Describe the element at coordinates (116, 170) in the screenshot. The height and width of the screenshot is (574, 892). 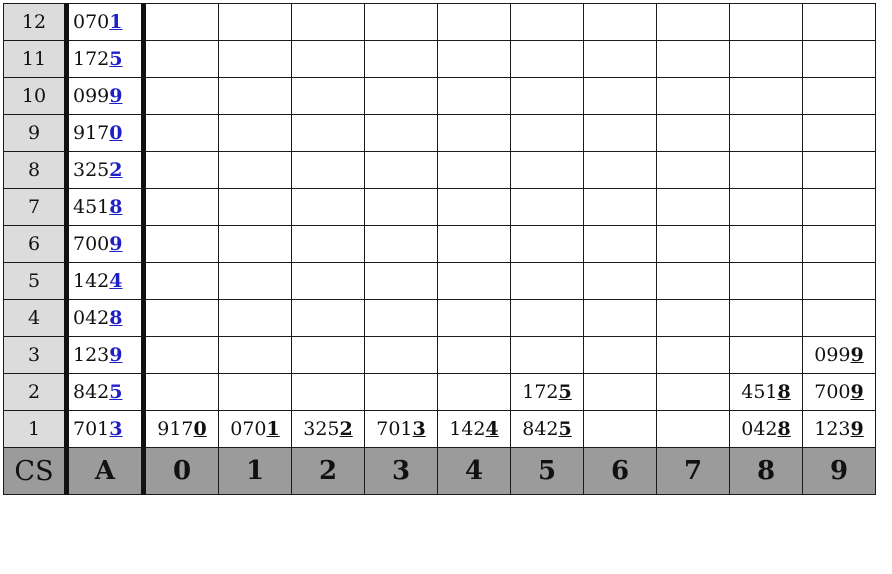
I see `number-key-digit: 2` at that location.